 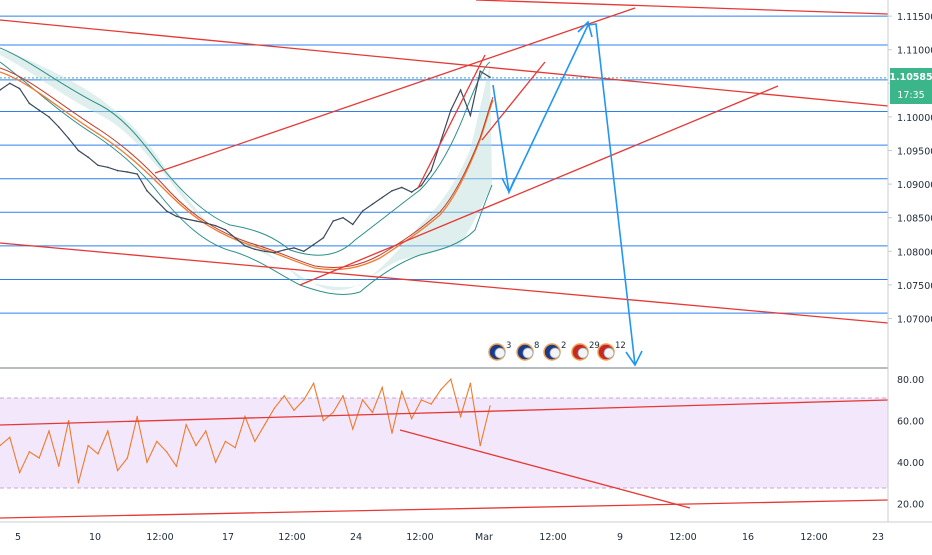 I want to click on price-axis-label: 1.11500, so click(x=914, y=17).